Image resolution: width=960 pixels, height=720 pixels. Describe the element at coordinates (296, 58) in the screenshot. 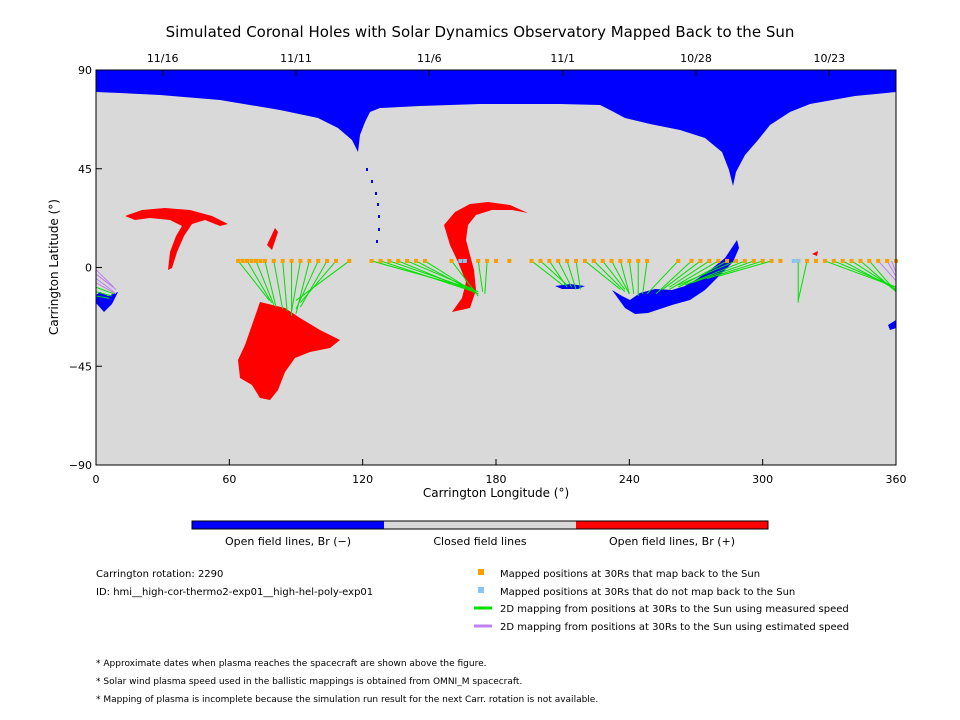

I see `top-date-label: 11/11` at that location.